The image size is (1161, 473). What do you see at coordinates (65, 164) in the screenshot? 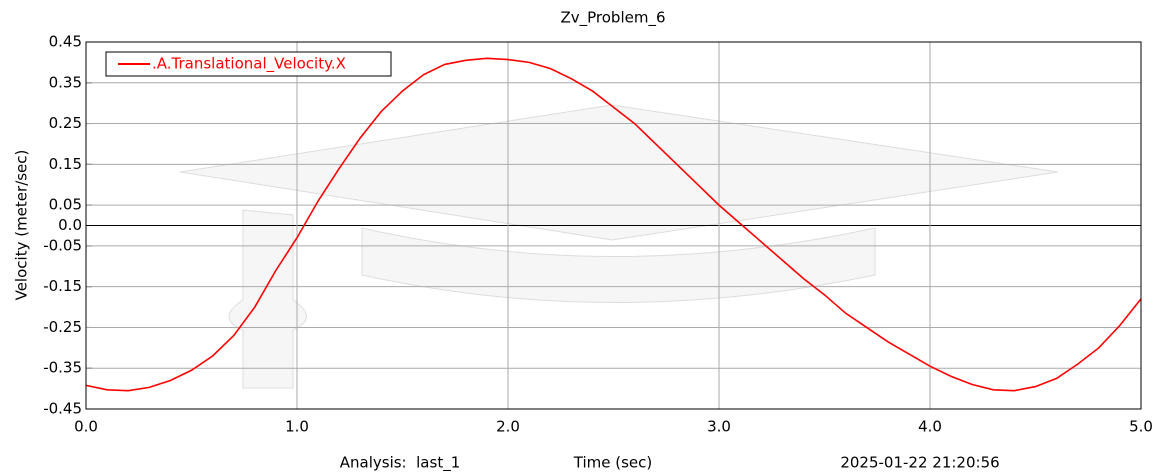
I see `y-tick-label: 0.15` at bounding box center [65, 164].